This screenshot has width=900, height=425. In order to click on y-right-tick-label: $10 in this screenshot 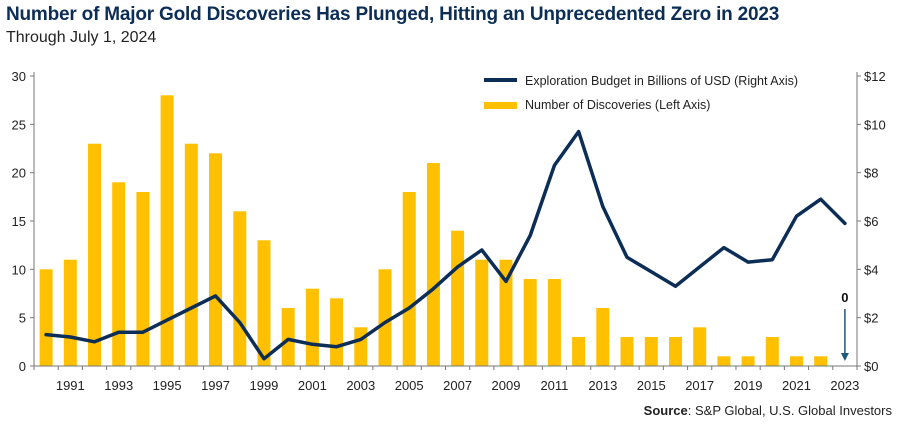, I will do `click(875, 124)`.